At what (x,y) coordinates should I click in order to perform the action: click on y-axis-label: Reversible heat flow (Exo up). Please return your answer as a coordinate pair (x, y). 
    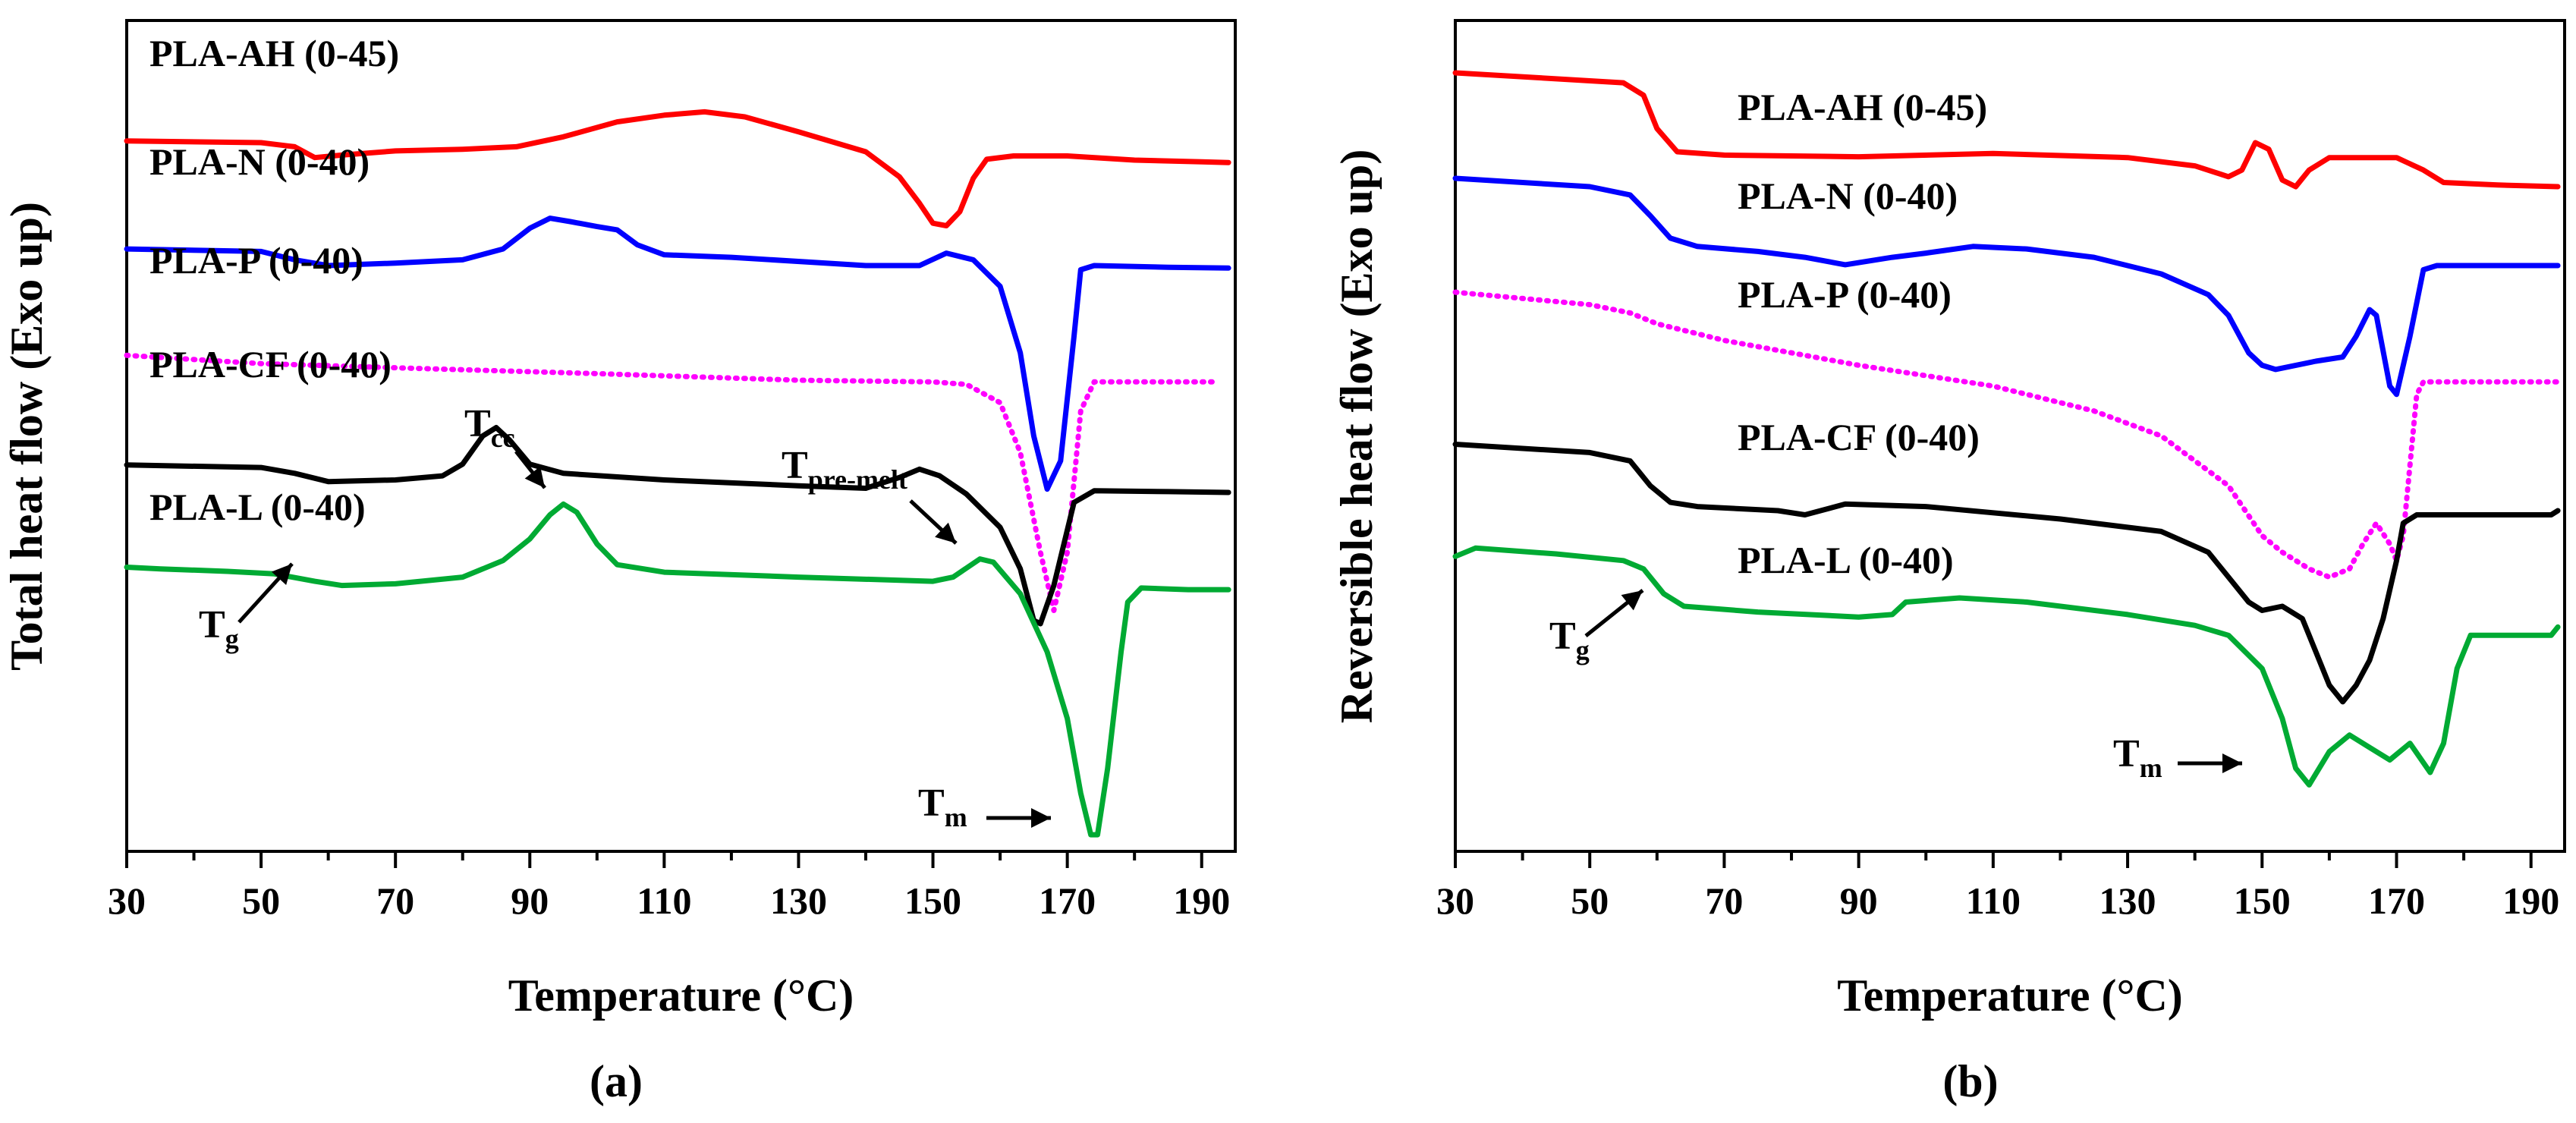
    Looking at the image, I should click on (1357, 436).